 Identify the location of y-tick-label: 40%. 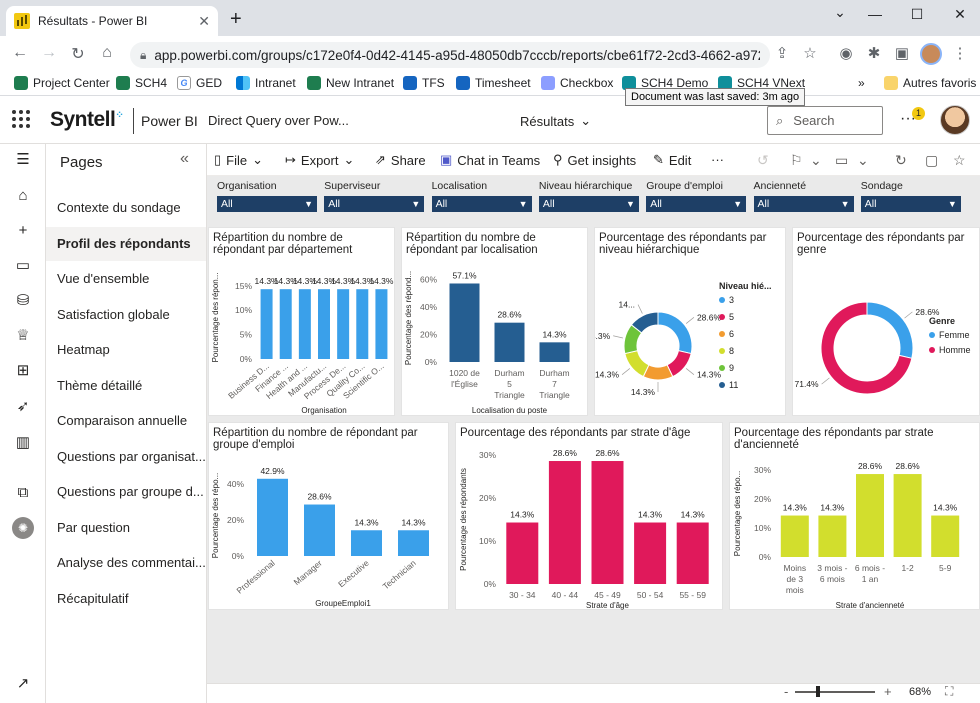
(235, 484).